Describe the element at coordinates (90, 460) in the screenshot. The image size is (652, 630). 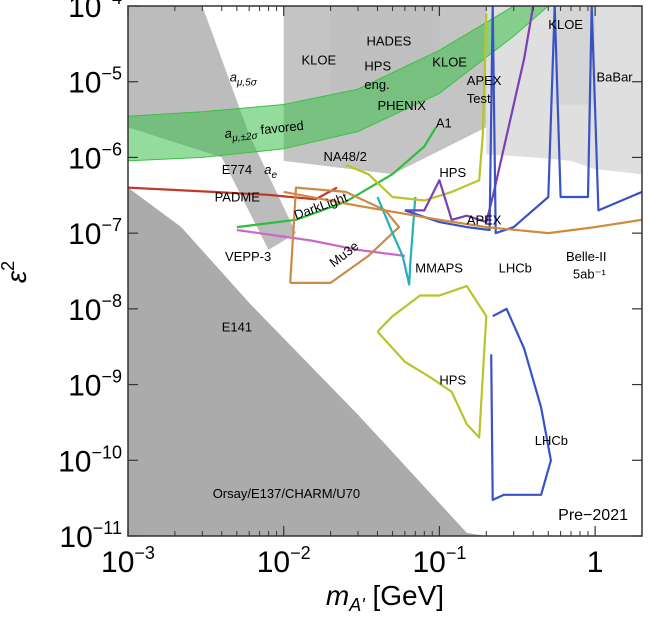
I see `y-tick-label: 10⁻¹⁰` at that location.